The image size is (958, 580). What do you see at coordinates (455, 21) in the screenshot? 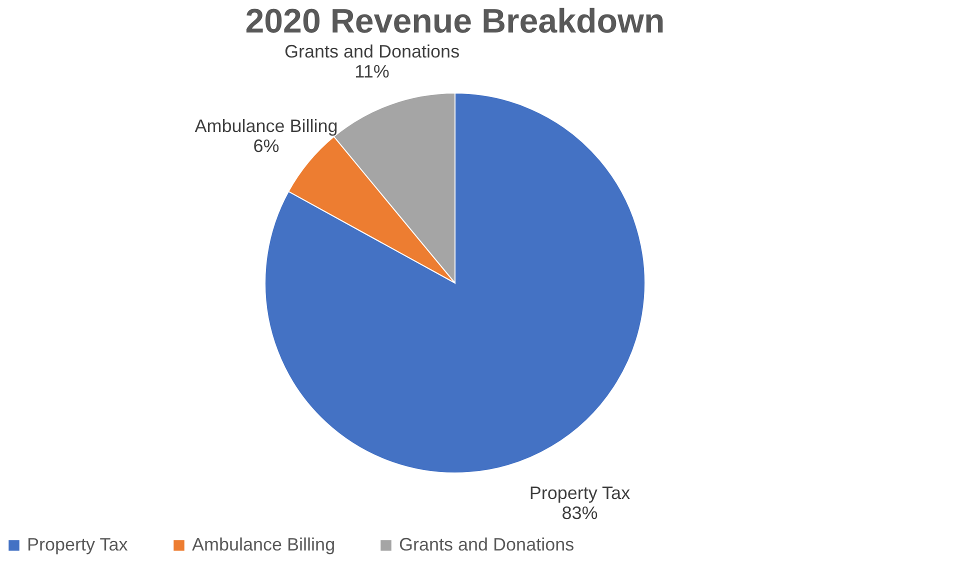
I see `chart-title: 2020 Revenue Breakdown` at bounding box center [455, 21].